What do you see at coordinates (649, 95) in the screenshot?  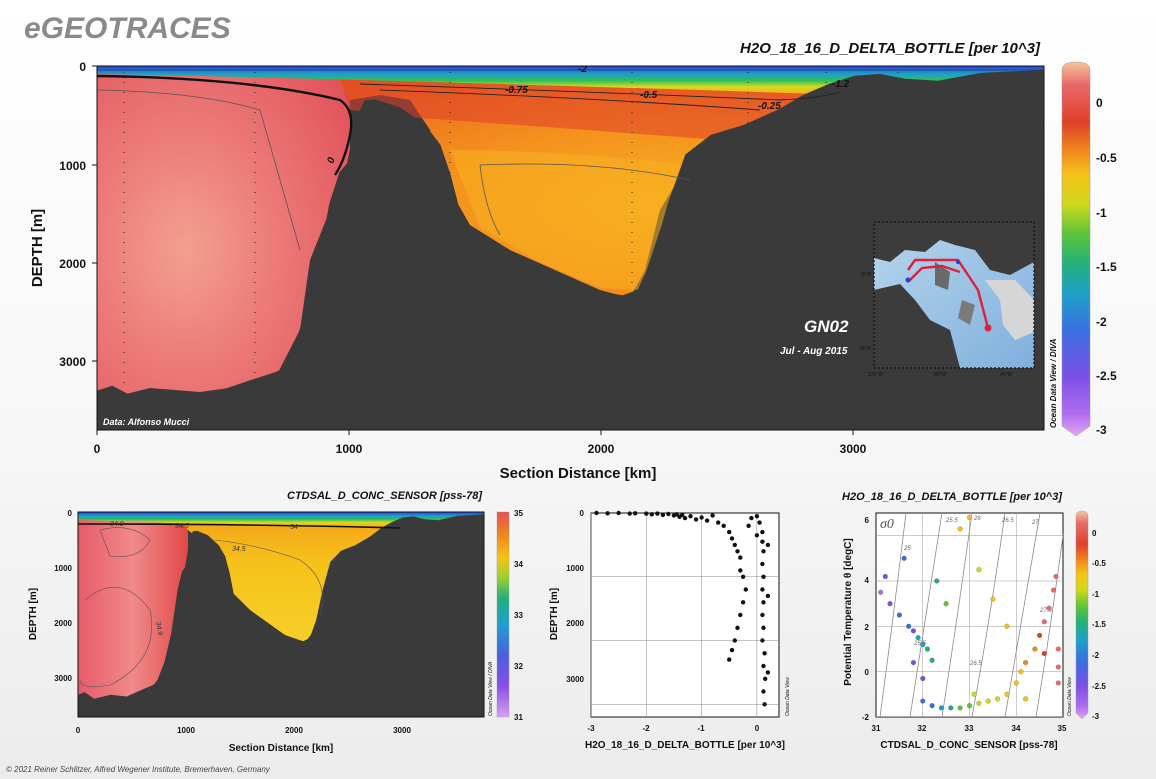 I see `contour-label: -0.5` at bounding box center [649, 95].